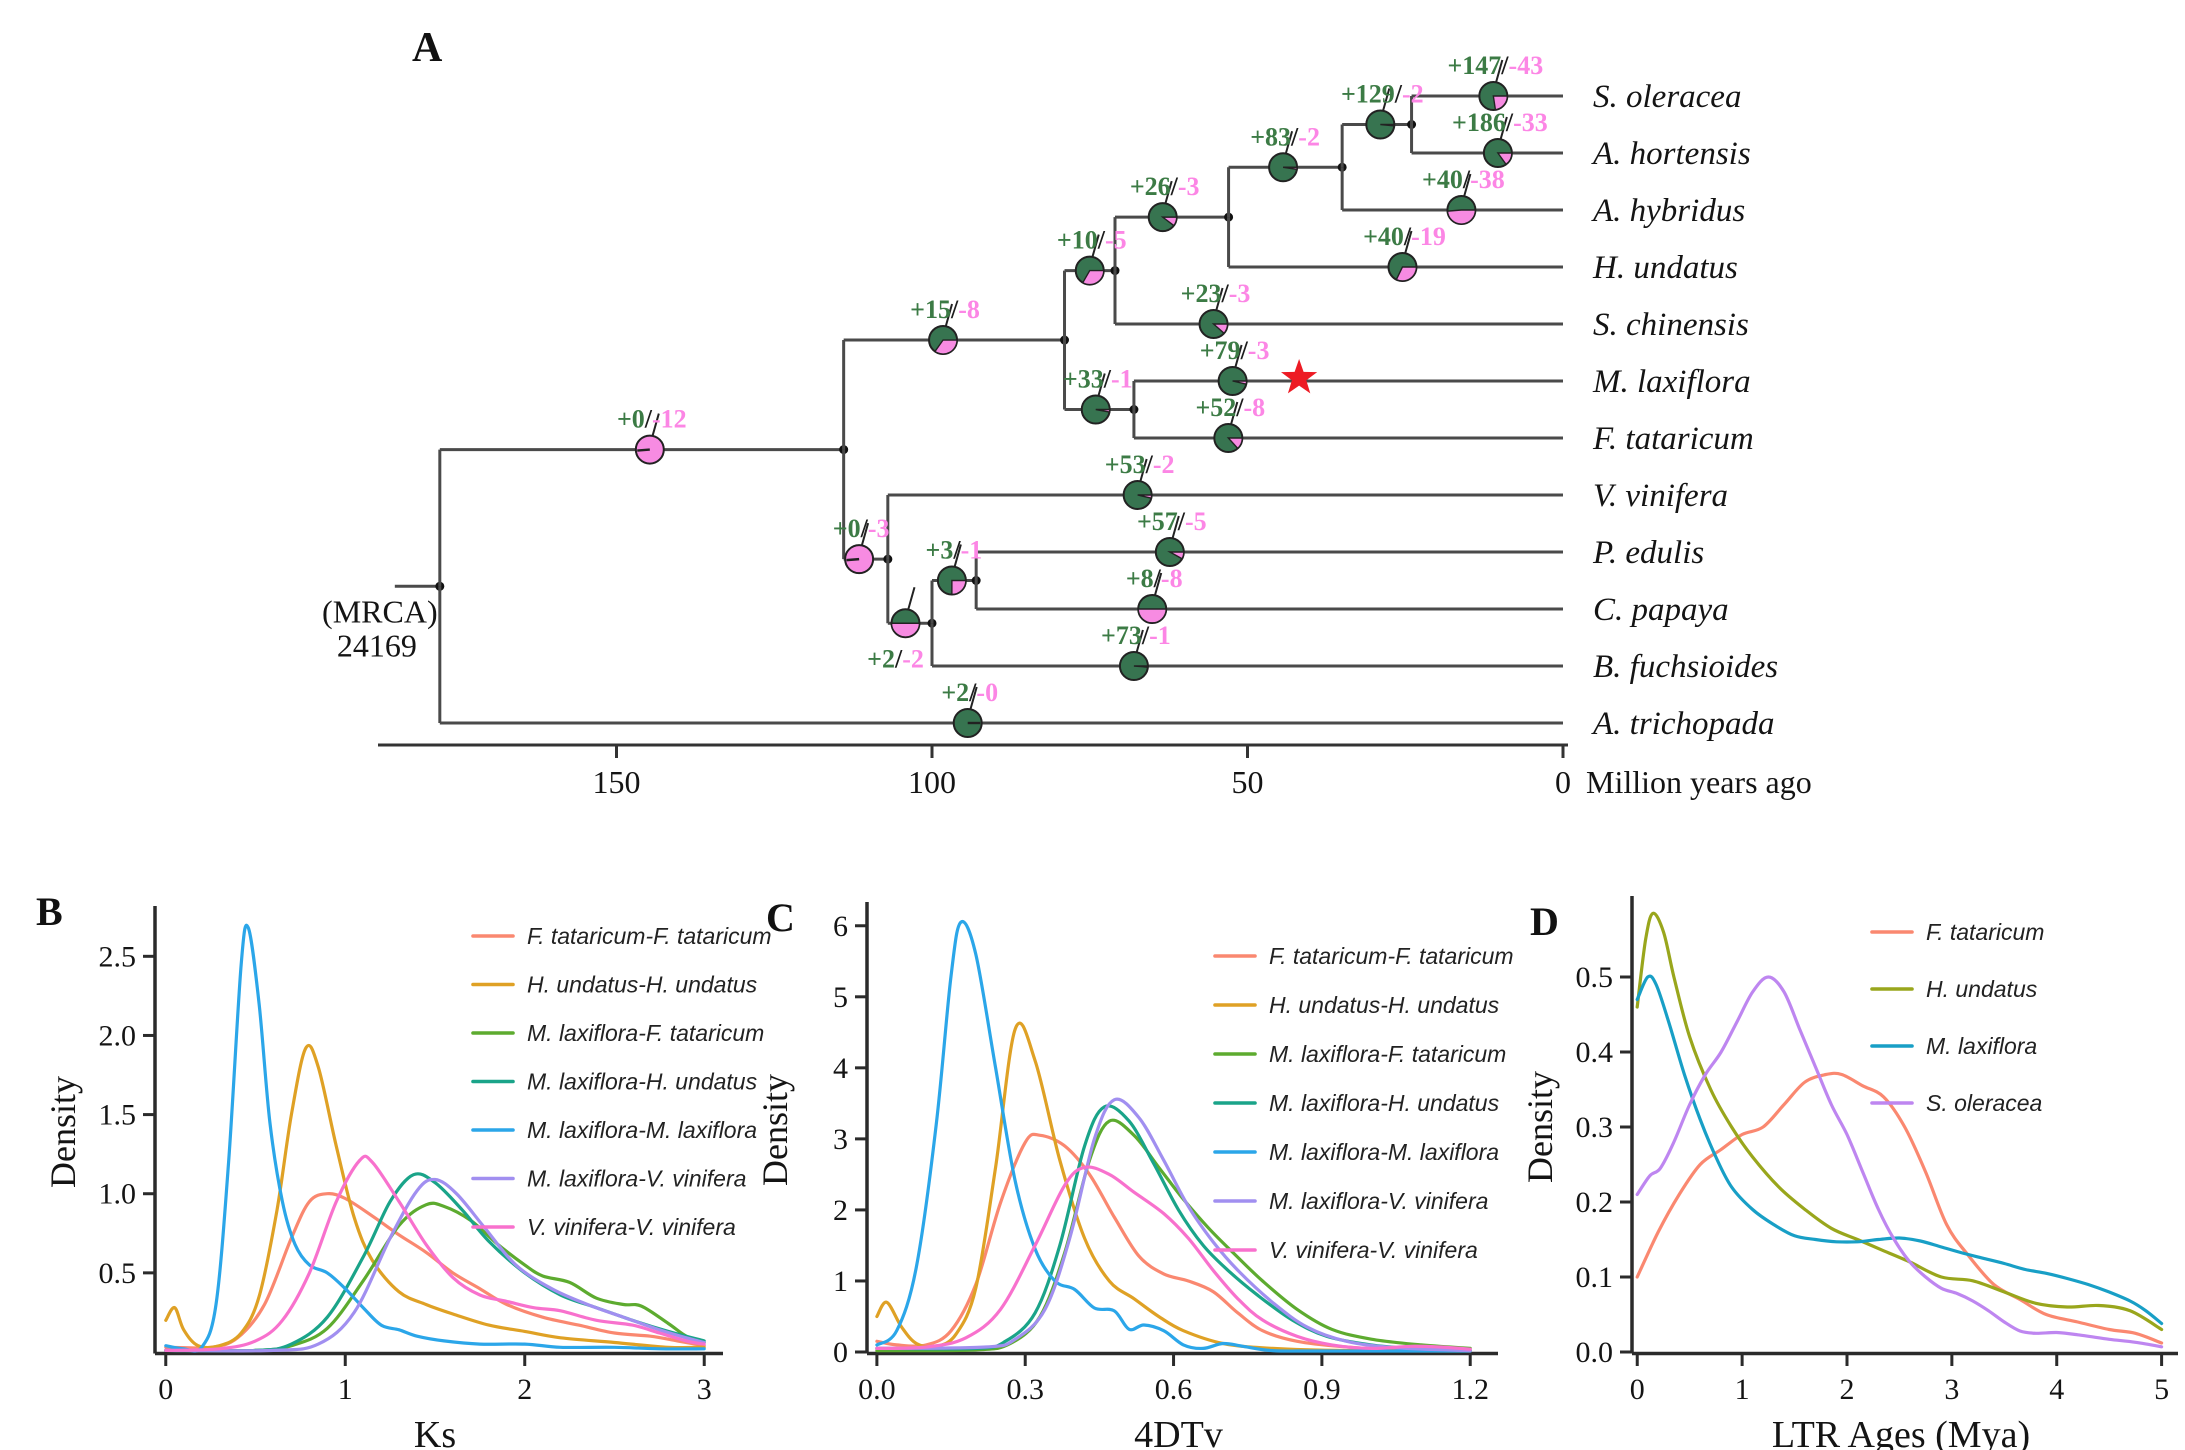  Describe the element at coordinates (118, 1115) in the screenshot. I see `y-tick-label: 1.5` at that location.